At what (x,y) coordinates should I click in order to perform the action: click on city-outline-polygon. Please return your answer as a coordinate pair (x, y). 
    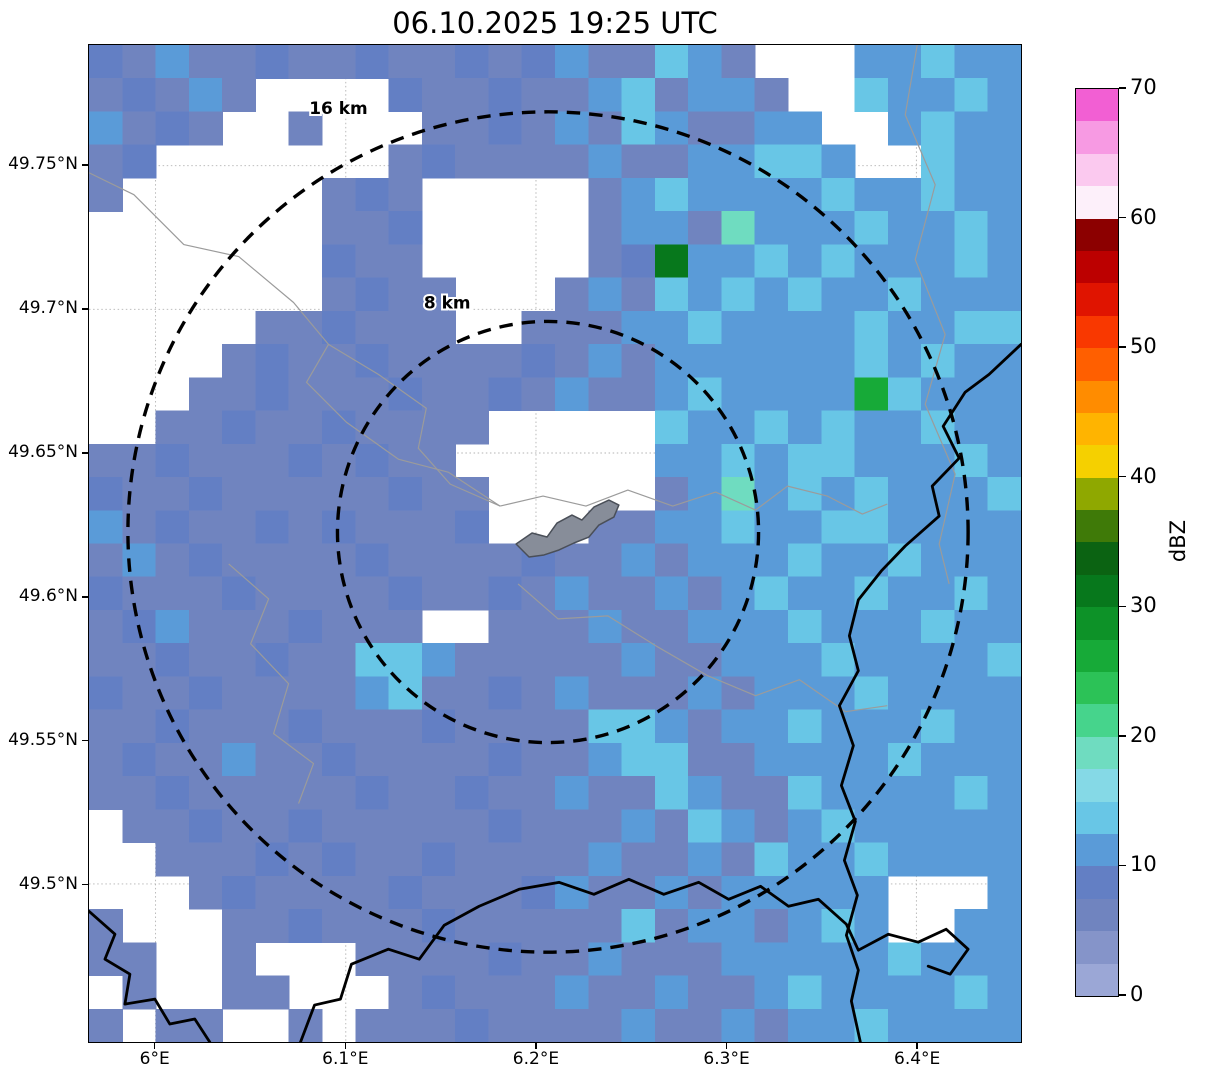
    Looking at the image, I should click on (567, 528).